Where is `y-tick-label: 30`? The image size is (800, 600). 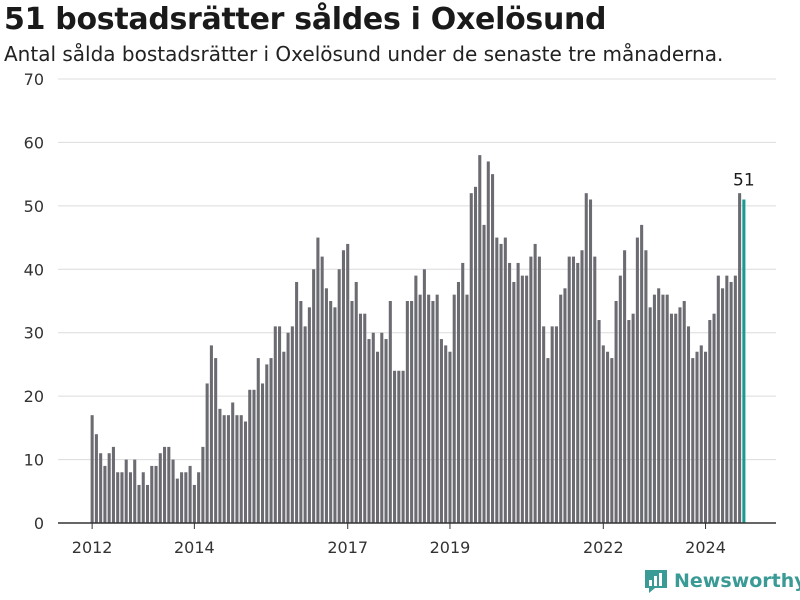
y-tick-label: 30 is located at coordinates (34, 333).